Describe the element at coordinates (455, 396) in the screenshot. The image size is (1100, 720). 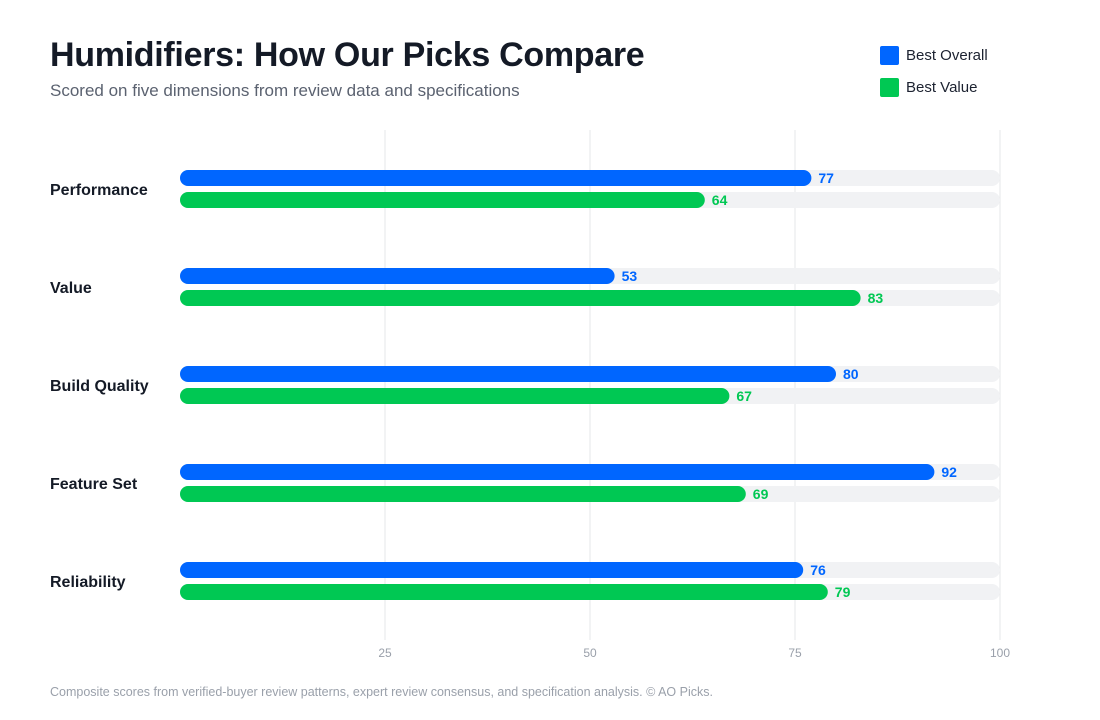
I see `bar-build-quality-best-value` at that location.